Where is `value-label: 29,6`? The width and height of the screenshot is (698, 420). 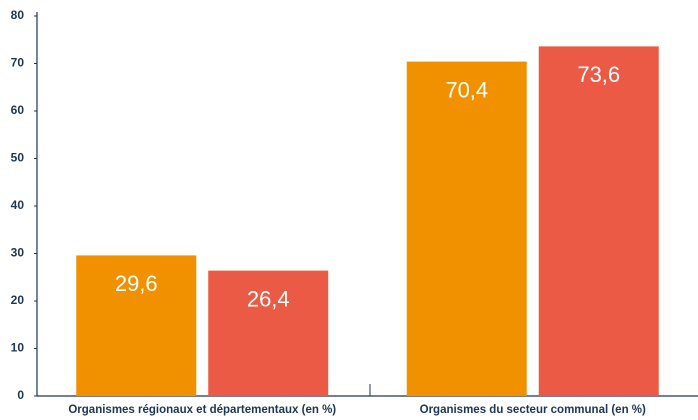
value-label: 29,6 is located at coordinates (136, 283).